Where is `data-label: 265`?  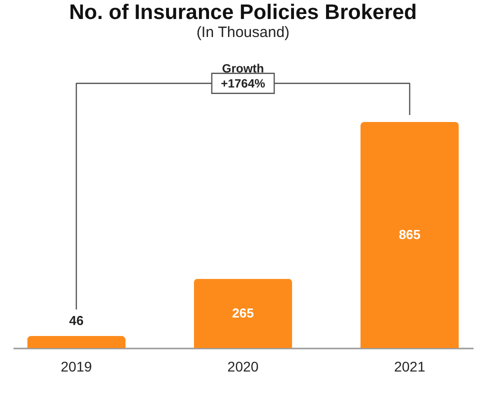
data-label: 265 is located at coordinates (243, 312).